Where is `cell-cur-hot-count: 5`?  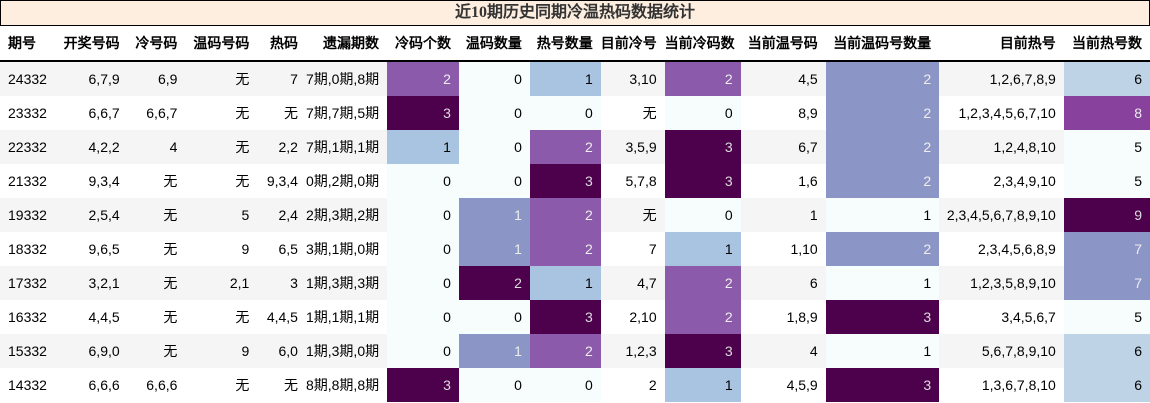
cell-cur-hot-count: 5 is located at coordinates (1106, 317).